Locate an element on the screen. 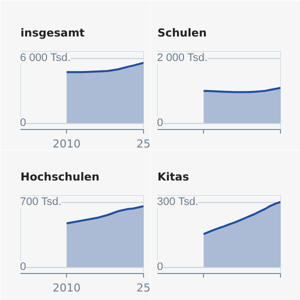 This screenshot has height=300, width=300. chart-title: Schulen is located at coordinates (182, 33).